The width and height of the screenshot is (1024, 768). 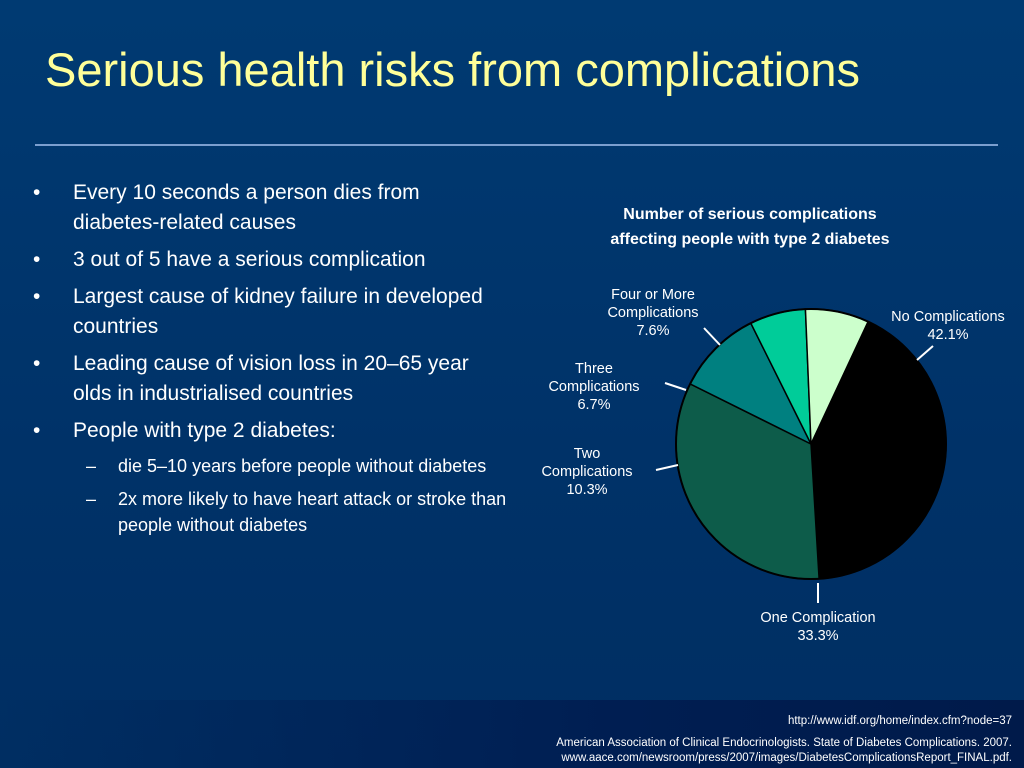 I want to click on title-divider, so click(x=516, y=145).